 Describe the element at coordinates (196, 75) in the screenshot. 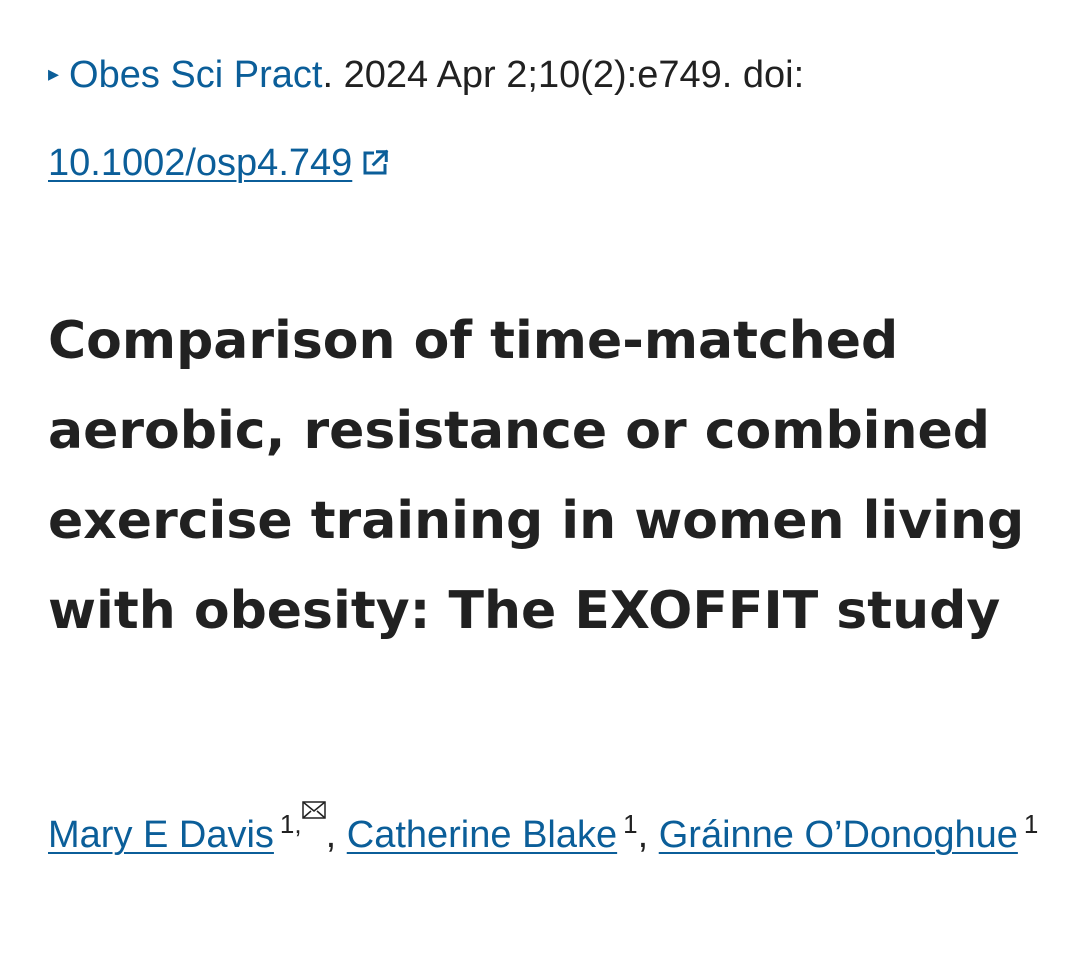

I see `journal-link: Obes Sci Pract` at that location.